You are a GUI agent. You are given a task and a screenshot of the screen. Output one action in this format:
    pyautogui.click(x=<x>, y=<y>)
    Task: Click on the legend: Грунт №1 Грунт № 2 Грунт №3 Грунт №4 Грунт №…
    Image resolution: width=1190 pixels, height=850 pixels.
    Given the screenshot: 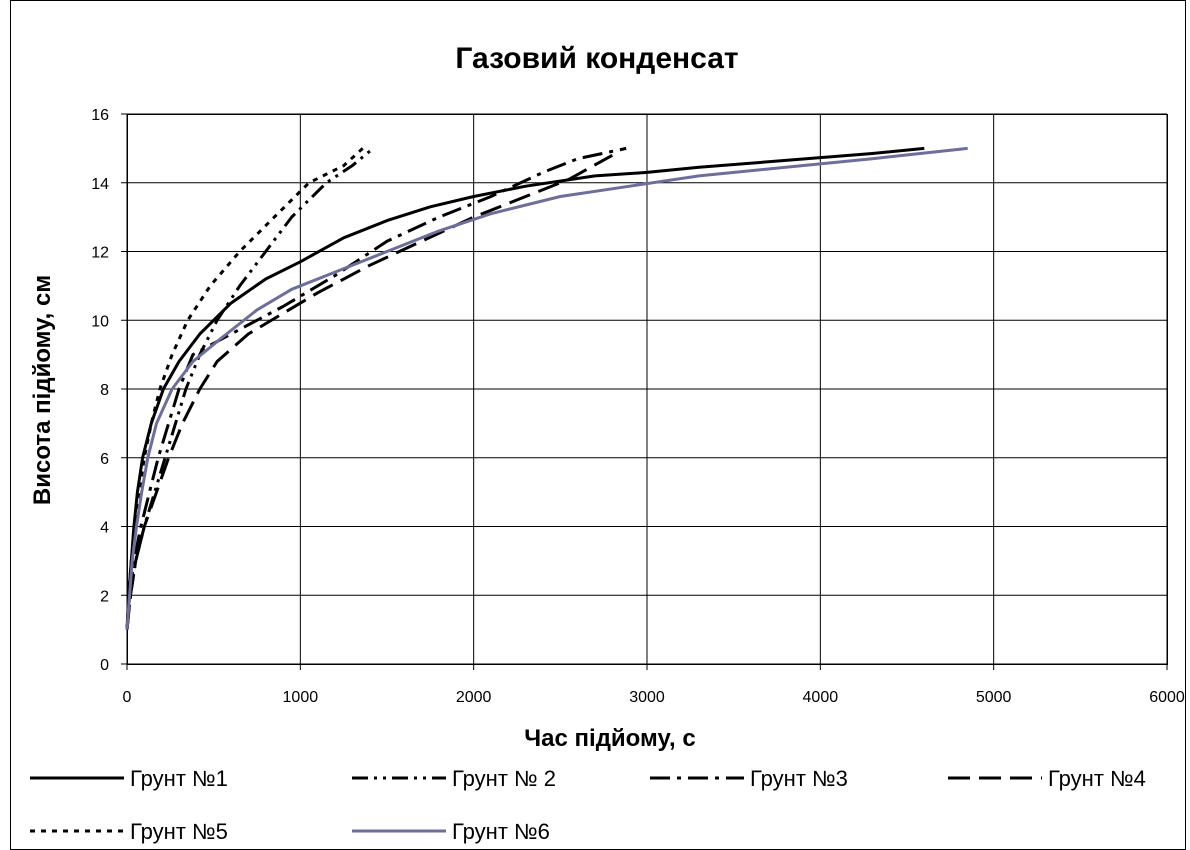 What is the action you would take?
    pyautogui.click(x=588, y=805)
    